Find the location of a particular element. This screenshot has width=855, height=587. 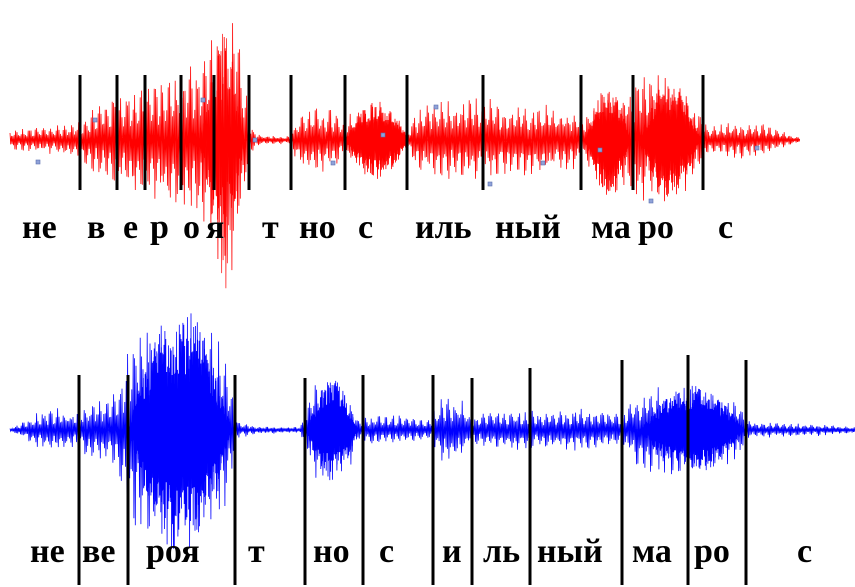

bottom-segment-label: ве is located at coordinates (98, 551).